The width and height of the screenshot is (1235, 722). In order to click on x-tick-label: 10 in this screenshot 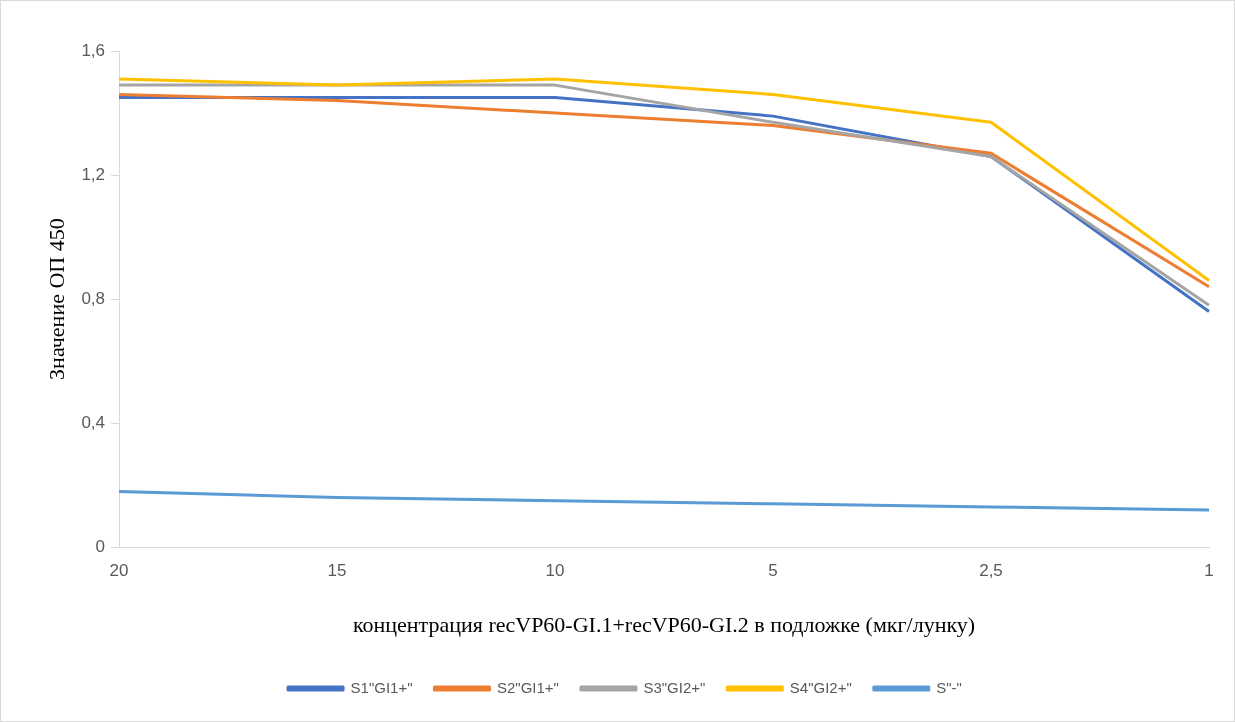, I will do `click(555, 571)`.